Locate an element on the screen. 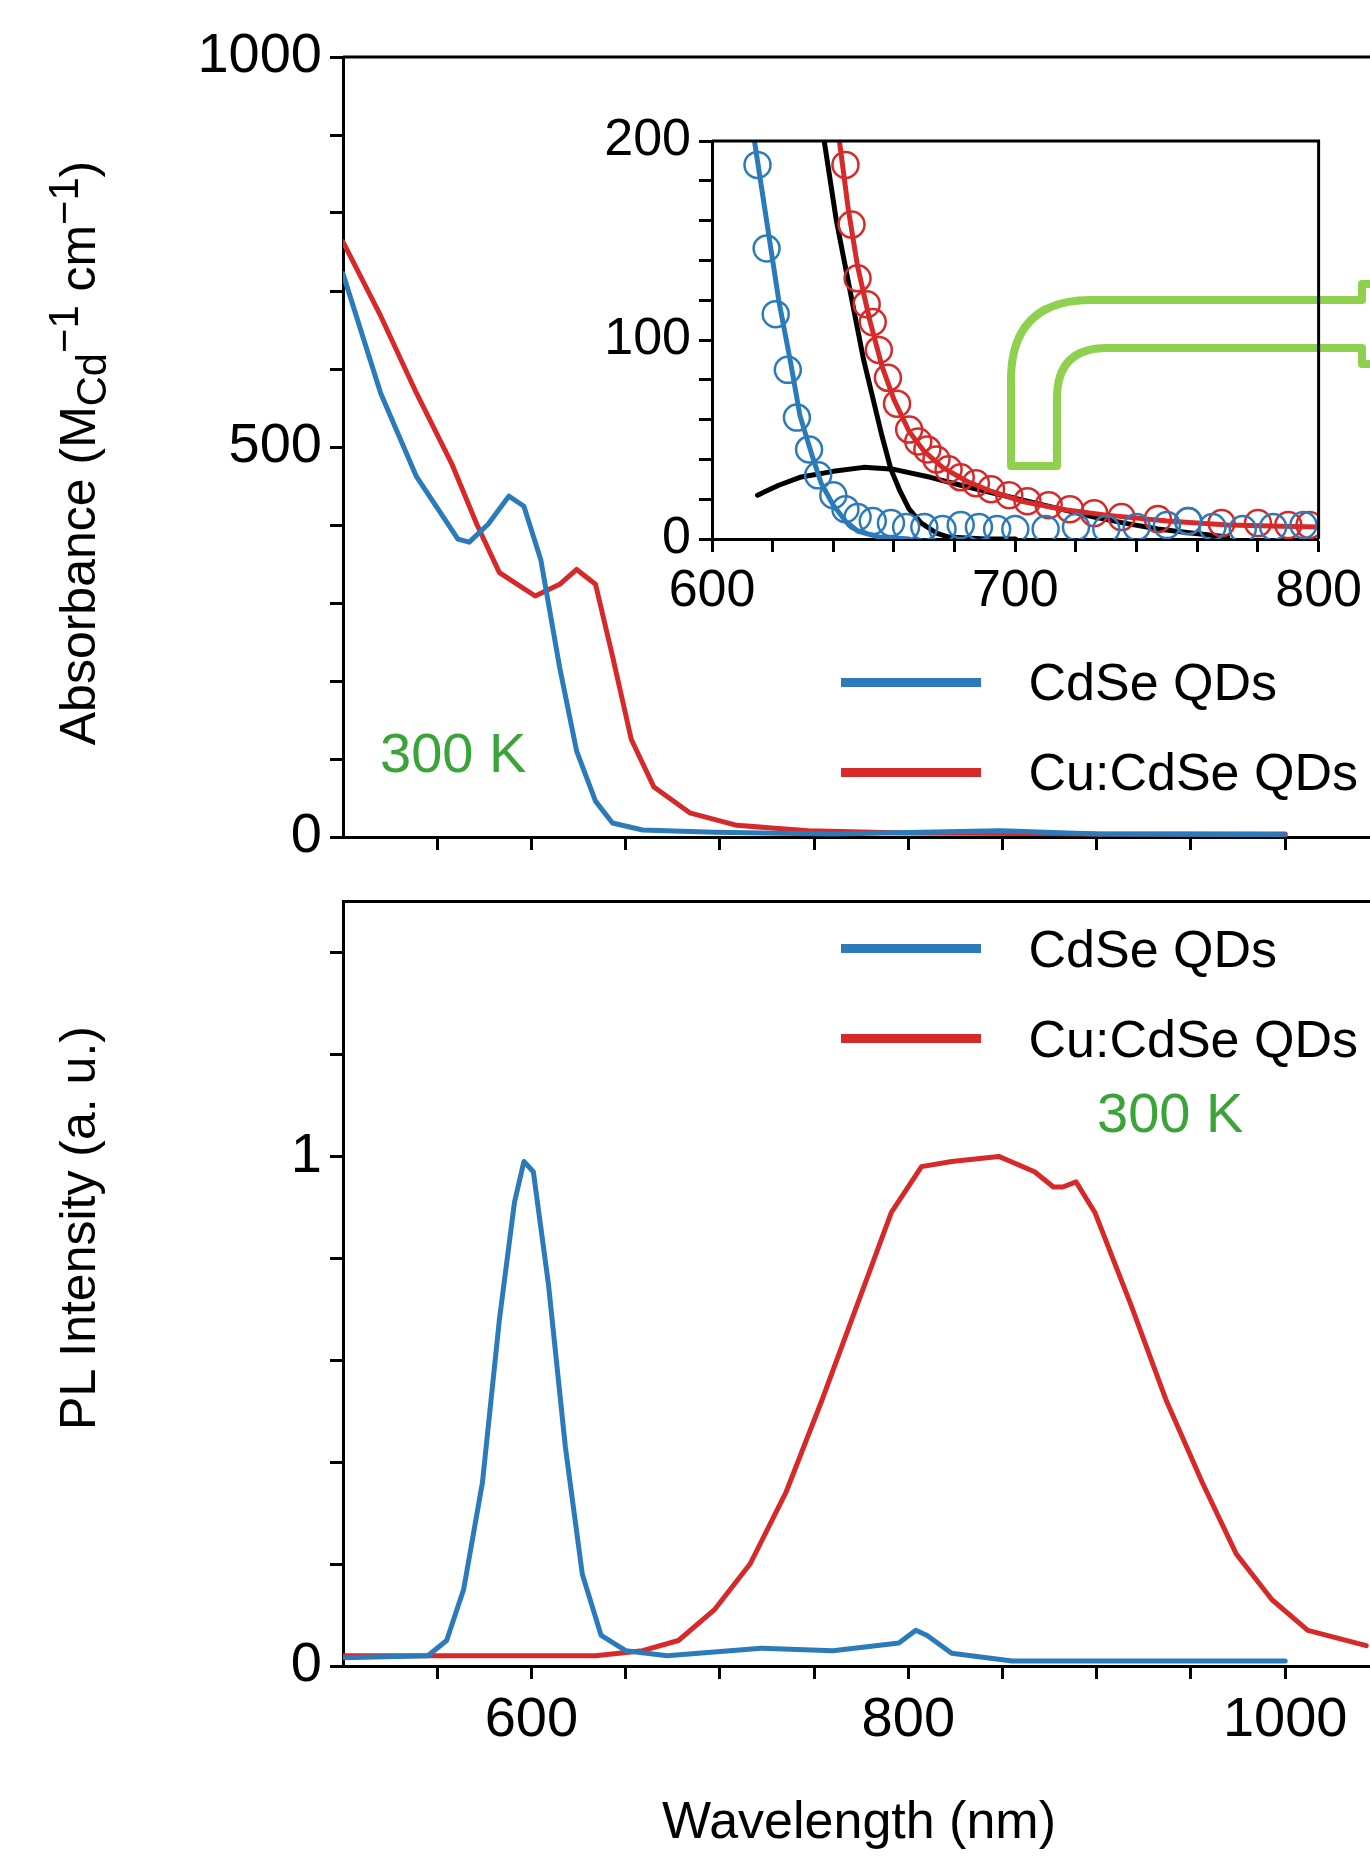 This screenshot has height=1870, width=1370. y-tick-label: 1 is located at coordinates (306, 1152).